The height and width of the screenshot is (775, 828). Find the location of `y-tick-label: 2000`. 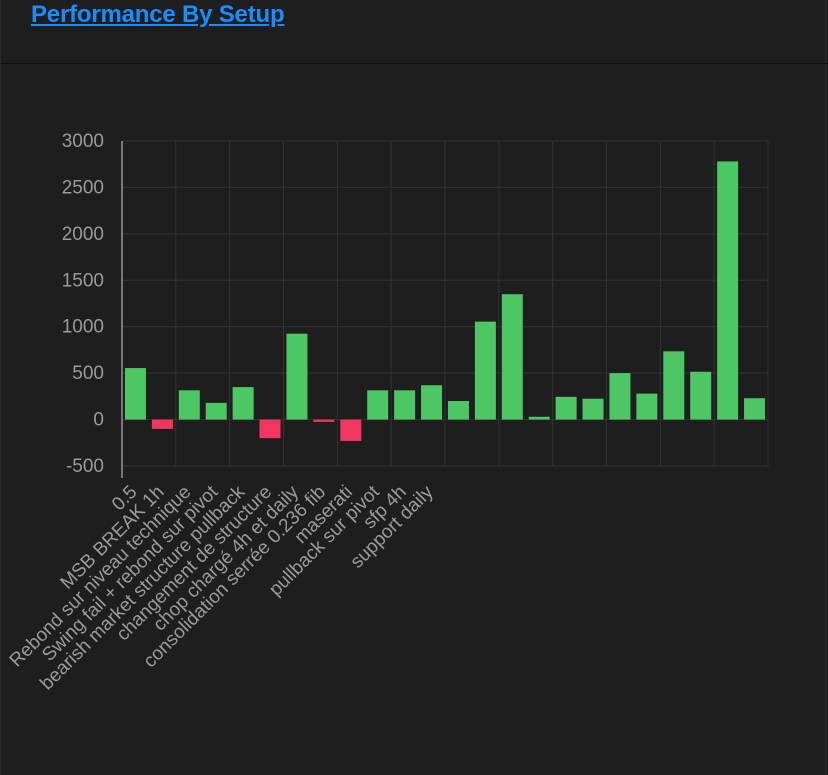

y-tick-label: 2000 is located at coordinates (83, 234).